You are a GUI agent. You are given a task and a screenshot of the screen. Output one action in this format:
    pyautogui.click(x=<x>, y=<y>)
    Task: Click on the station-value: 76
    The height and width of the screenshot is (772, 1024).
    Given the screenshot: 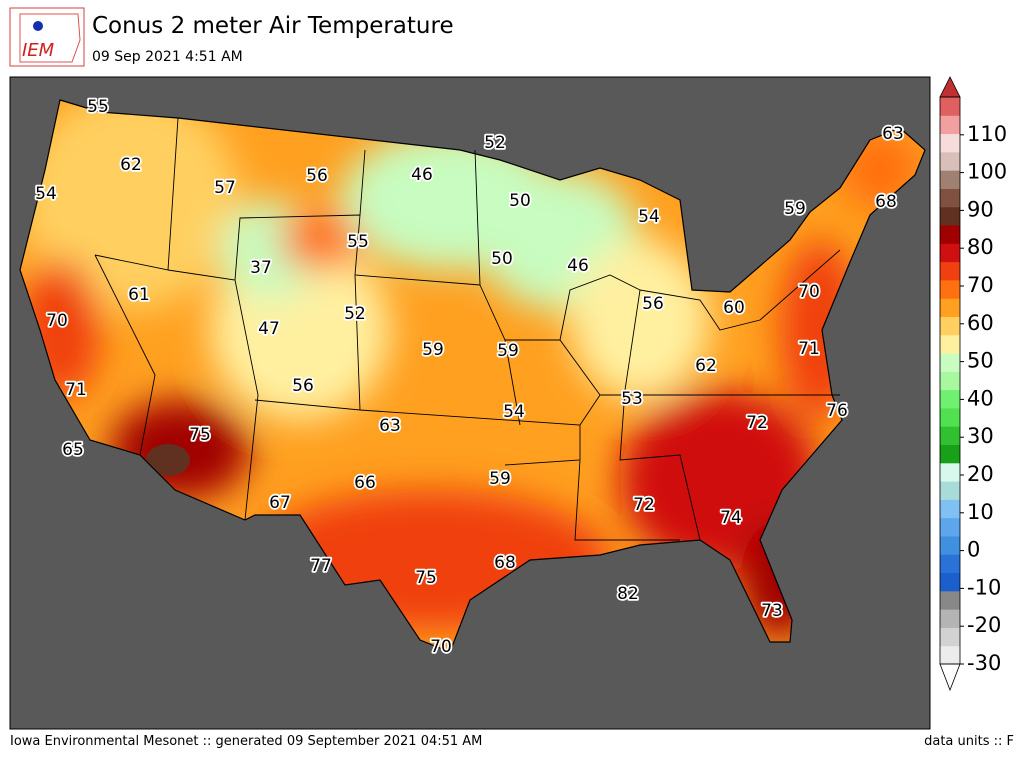 What is the action you would take?
    pyautogui.click(x=837, y=411)
    